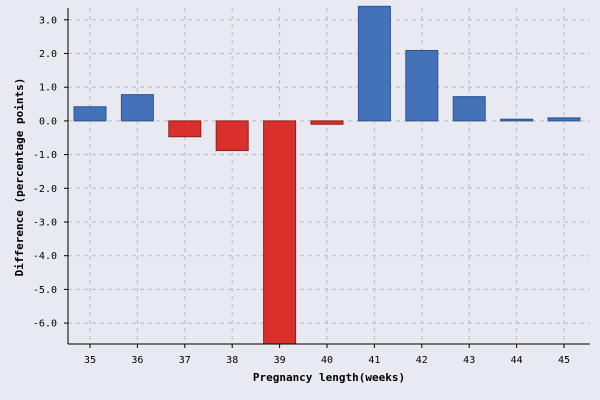 The width and height of the screenshot is (600, 400). I want to click on x-tick-label: 40, so click(327, 360).